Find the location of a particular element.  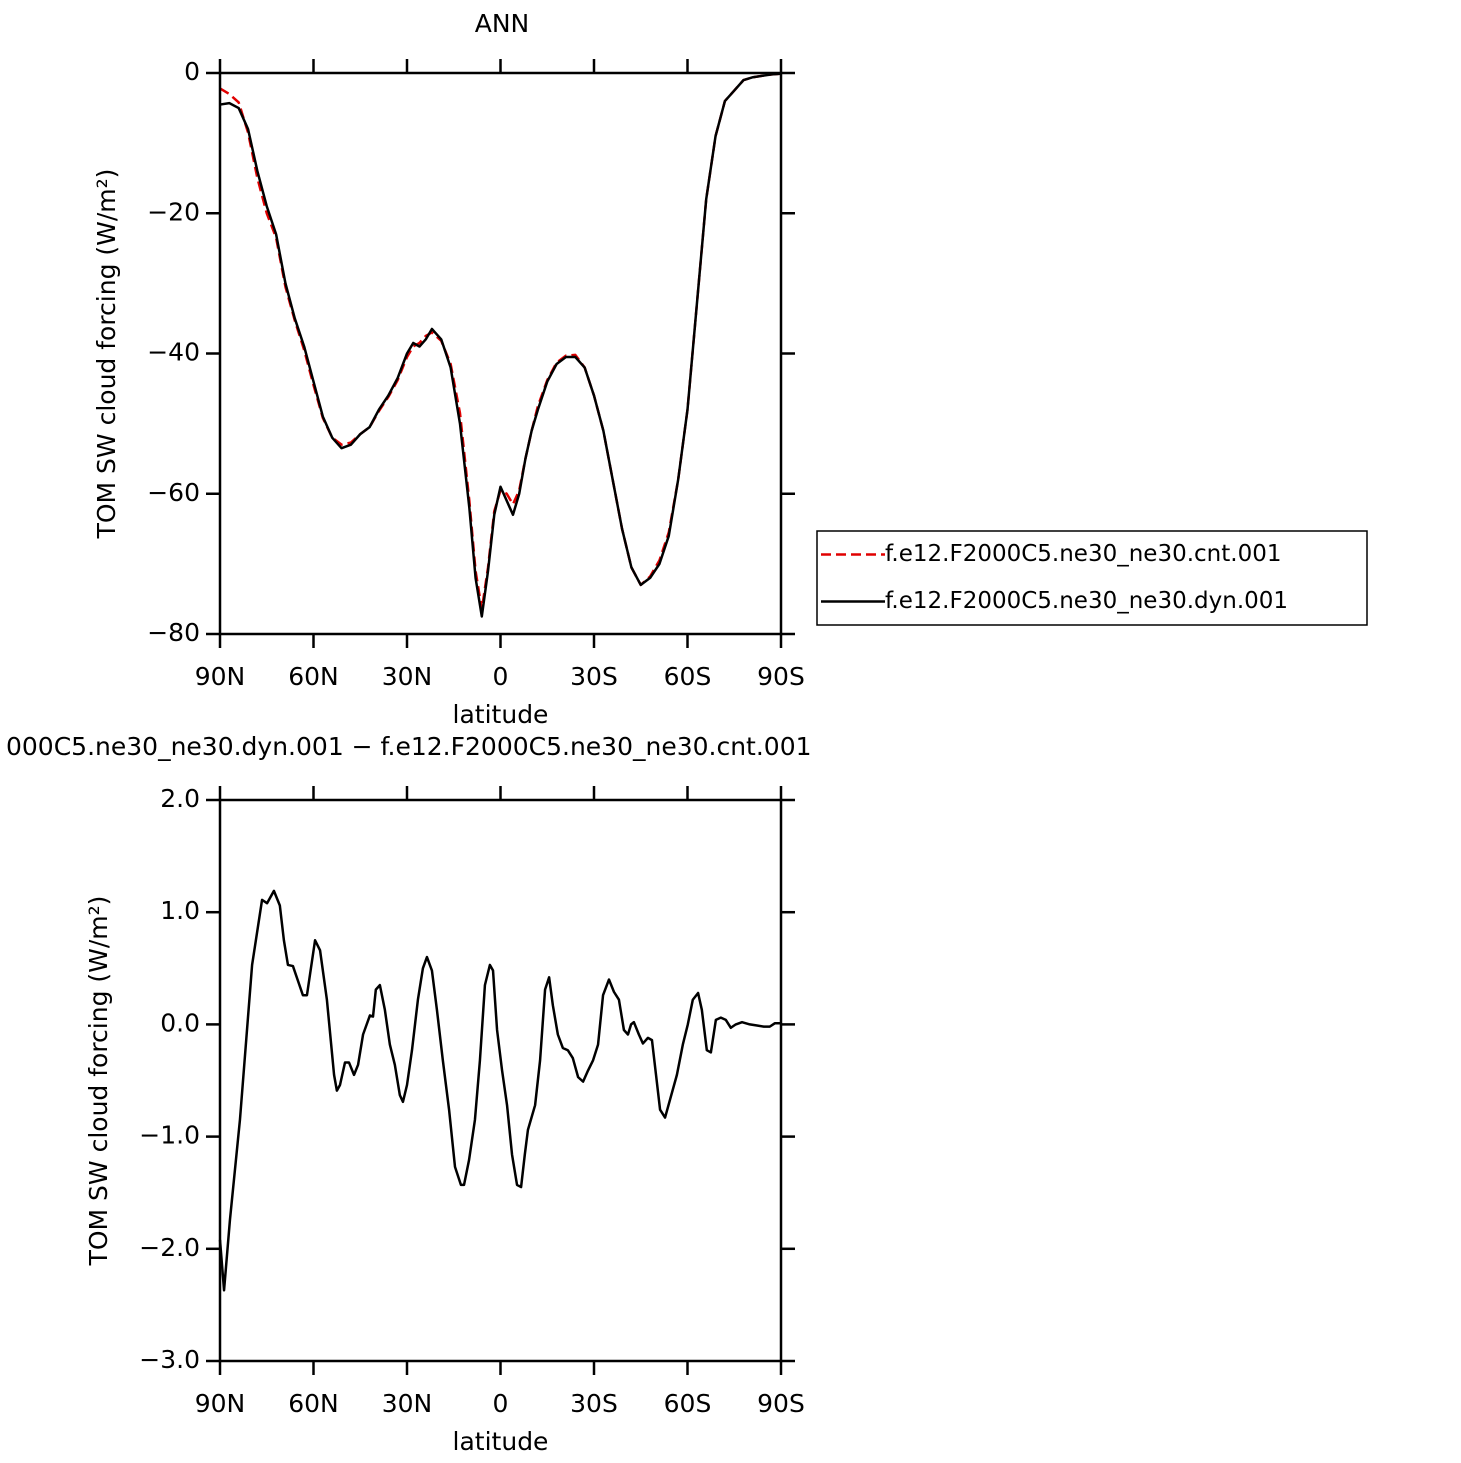

legend-label: f.e12.F2000C5.ne30_ne30.cnt.001 is located at coordinates (1083, 554).